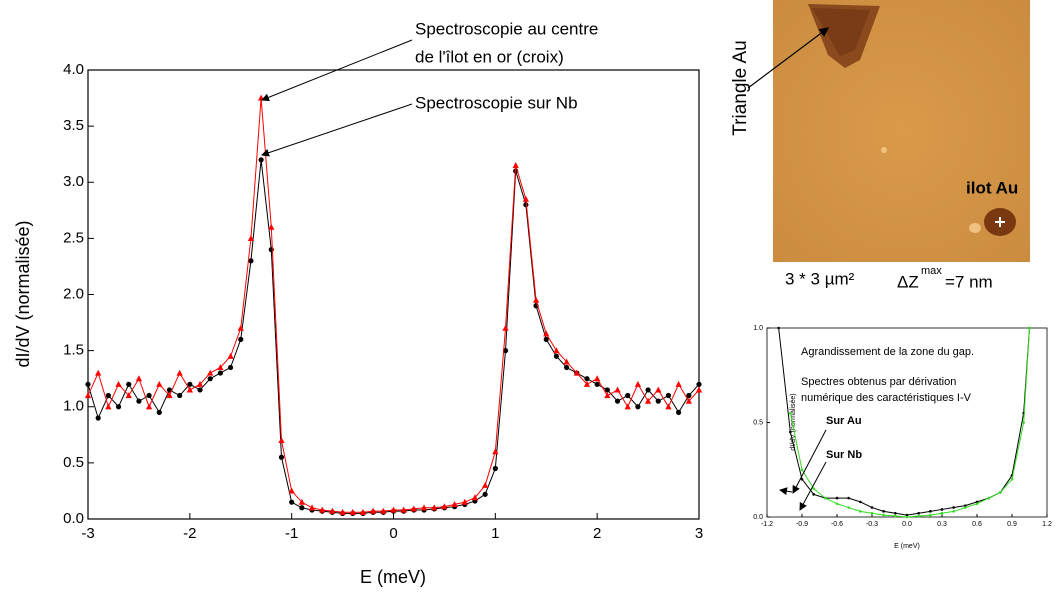 Image resolution: width=1062 pixels, height=597 pixels. I want to click on x-tick-label: -1.2, so click(767, 524).